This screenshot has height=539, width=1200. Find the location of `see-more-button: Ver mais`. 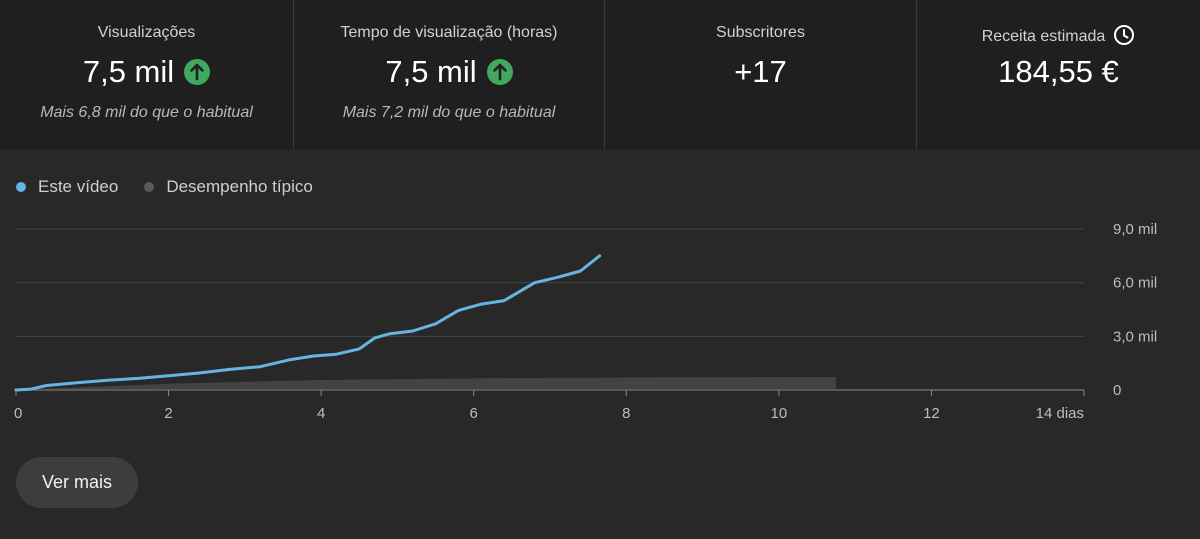

see-more-button: Ver mais is located at coordinates (77, 482).